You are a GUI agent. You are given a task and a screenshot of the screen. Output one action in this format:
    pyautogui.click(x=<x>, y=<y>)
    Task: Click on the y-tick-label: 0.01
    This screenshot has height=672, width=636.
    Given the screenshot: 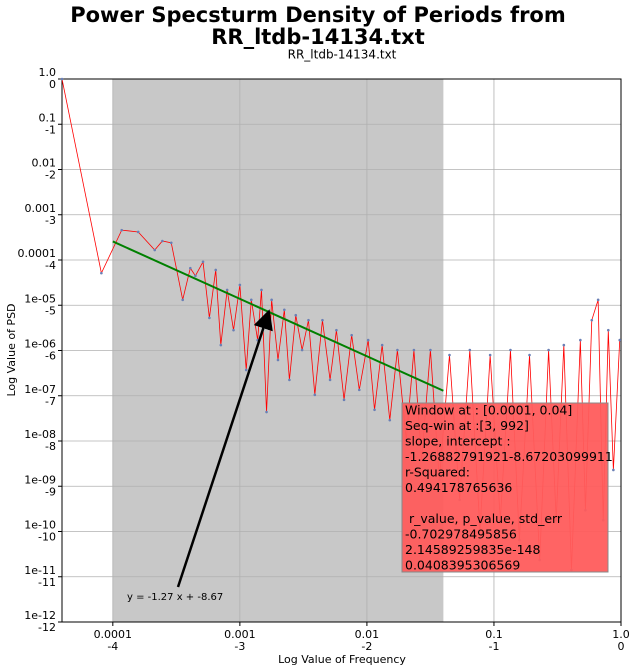 What is the action you would take?
    pyautogui.click(x=44, y=163)
    